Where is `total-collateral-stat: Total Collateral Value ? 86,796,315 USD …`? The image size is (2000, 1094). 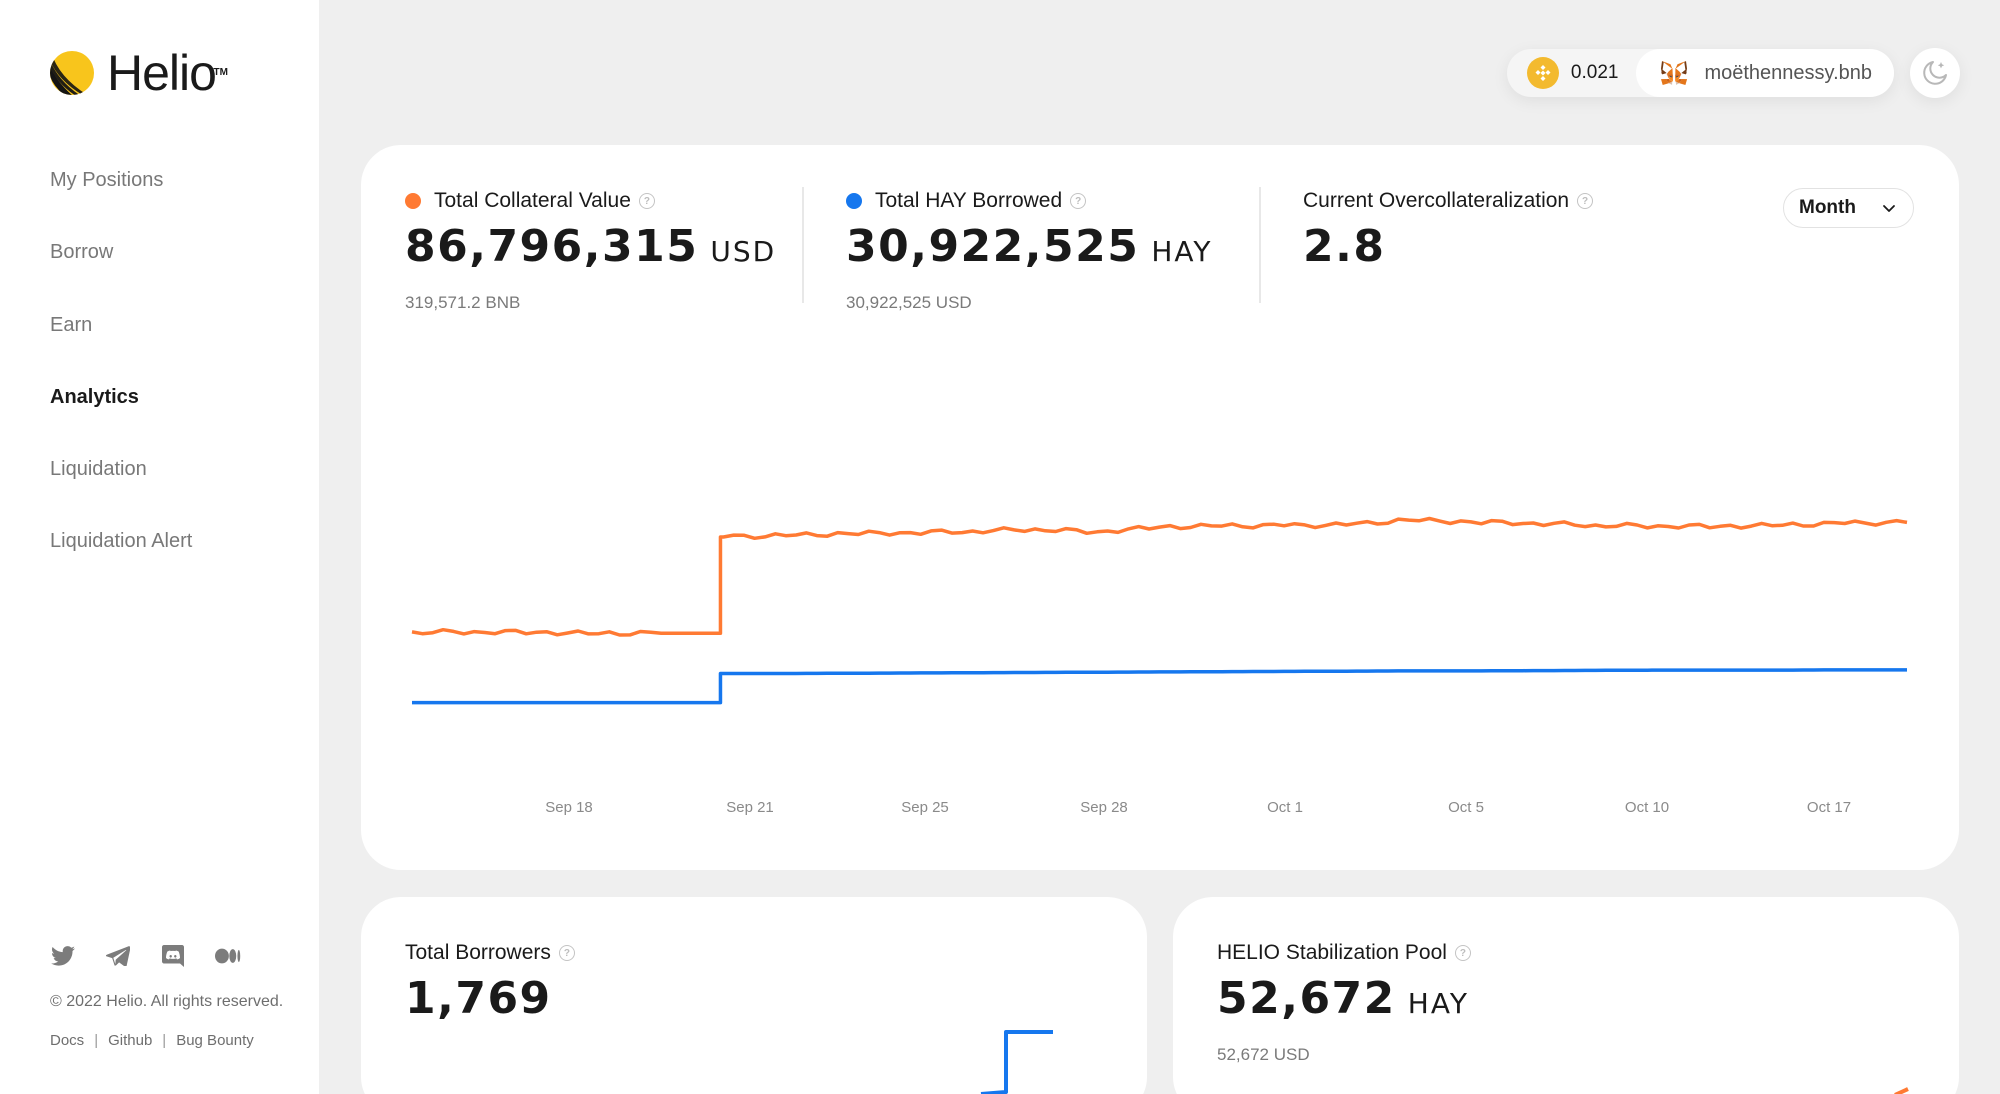
total-collateral-stat: Total Collateral Value ? 86,796,315 USD … is located at coordinates (590, 250).